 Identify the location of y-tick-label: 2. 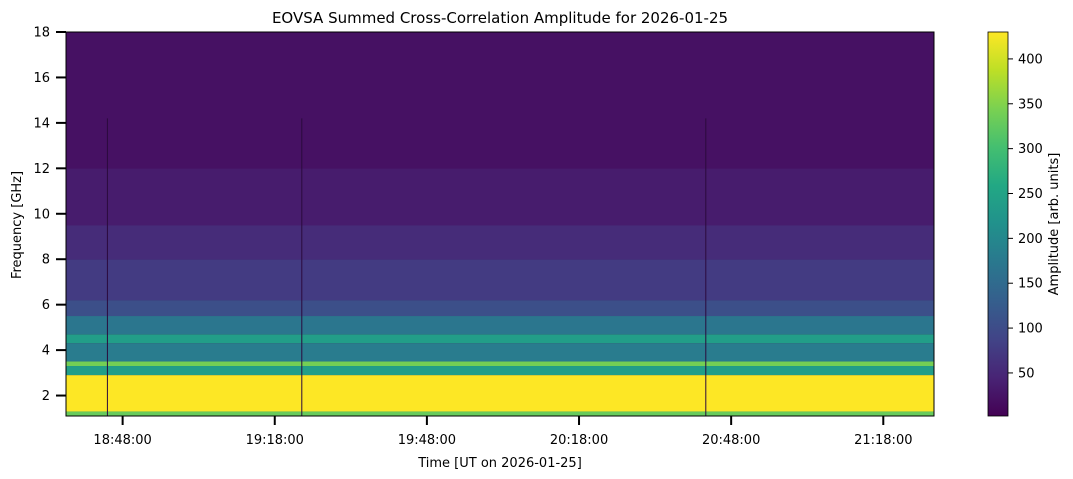
(46, 396).